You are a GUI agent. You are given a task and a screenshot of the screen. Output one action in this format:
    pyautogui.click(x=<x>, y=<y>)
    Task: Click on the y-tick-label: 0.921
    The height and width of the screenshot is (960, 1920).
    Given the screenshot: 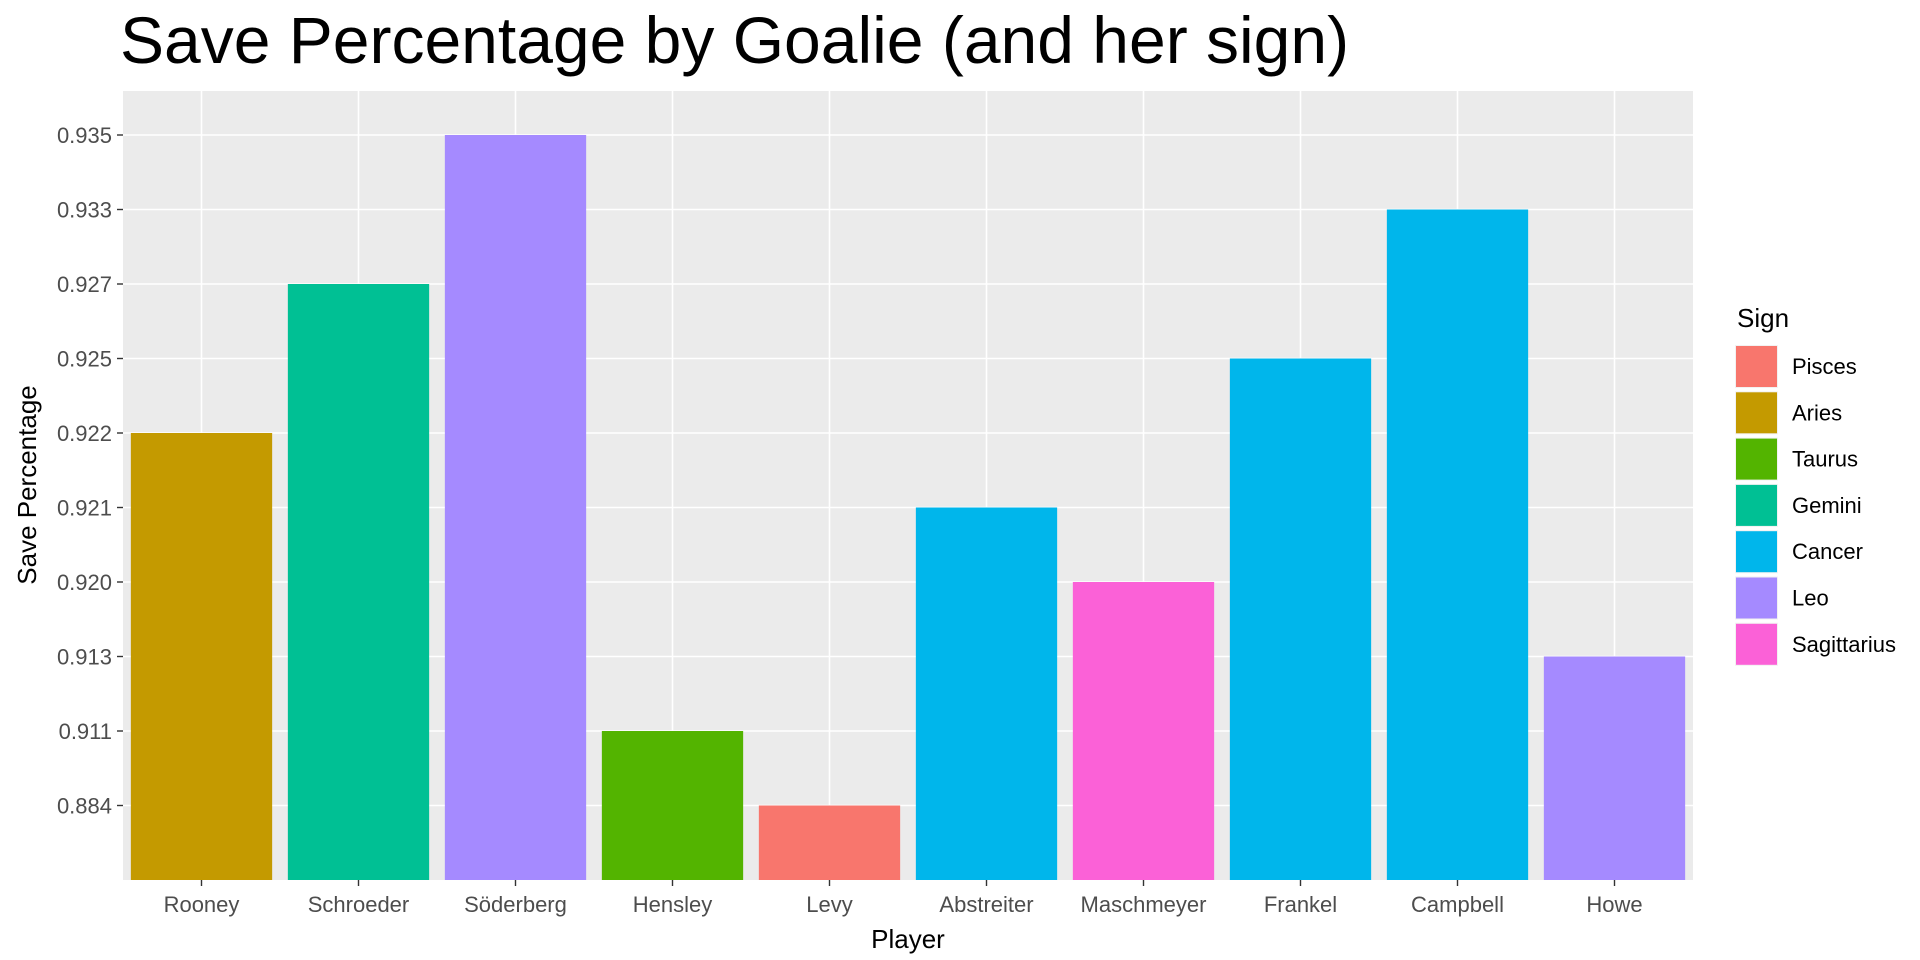 What is the action you would take?
    pyautogui.click(x=84, y=508)
    